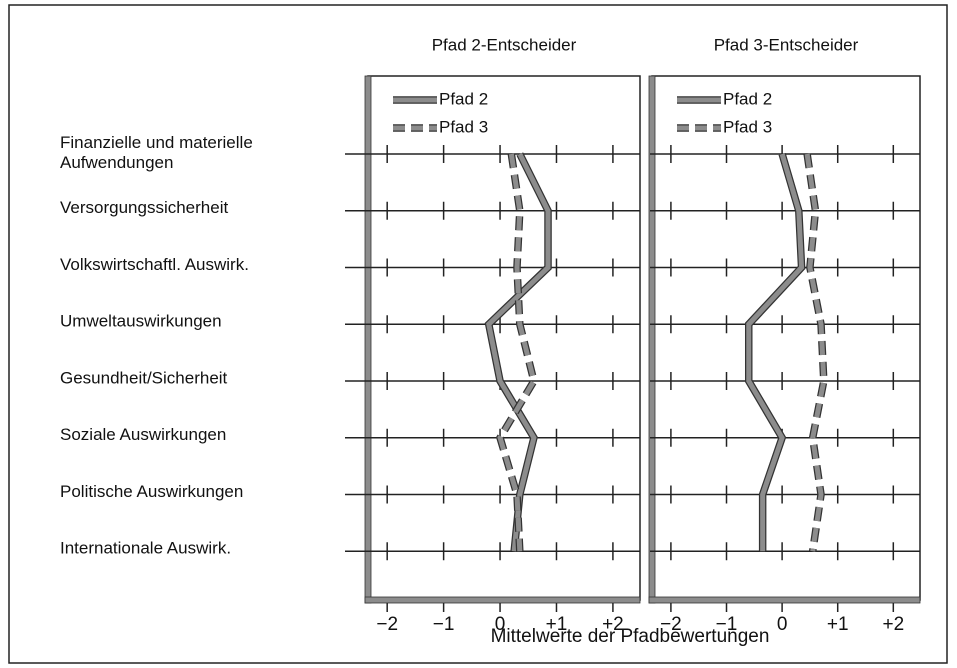 This screenshot has height=668, width=957. What do you see at coordinates (156, 142) in the screenshot?
I see `category-label-line: Finanzielle und materielle` at bounding box center [156, 142].